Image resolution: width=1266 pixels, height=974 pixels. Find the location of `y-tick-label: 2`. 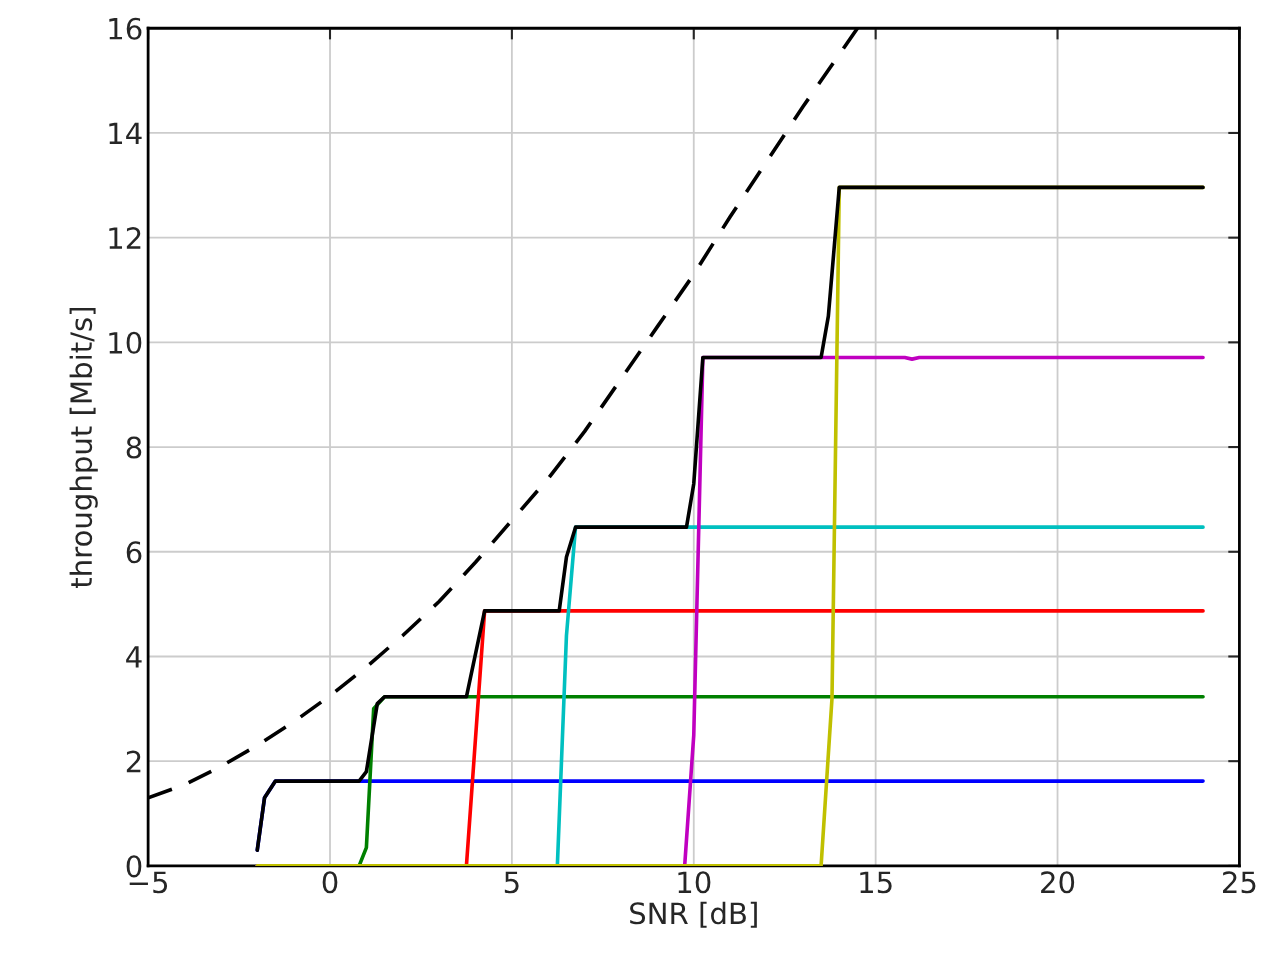

y-tick-label: 2 is located at coordinates (133, 761).